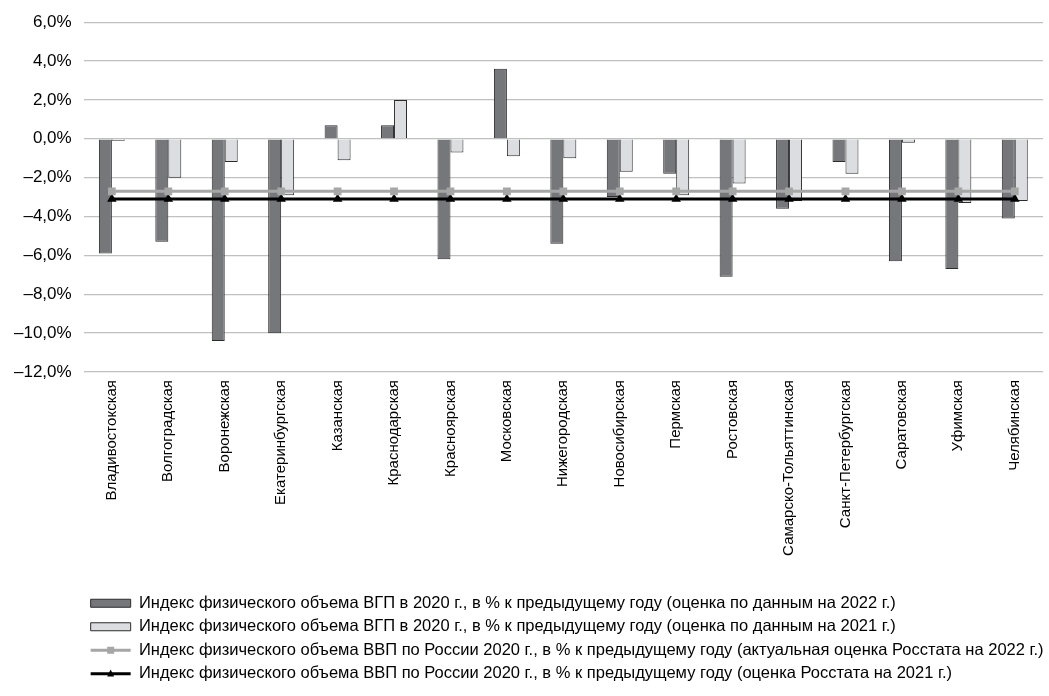  What do you see at coordinates (111, 440) in the screenshot?
I see `x-tick-label: Владивостокская` at bounding box center [111, 440].